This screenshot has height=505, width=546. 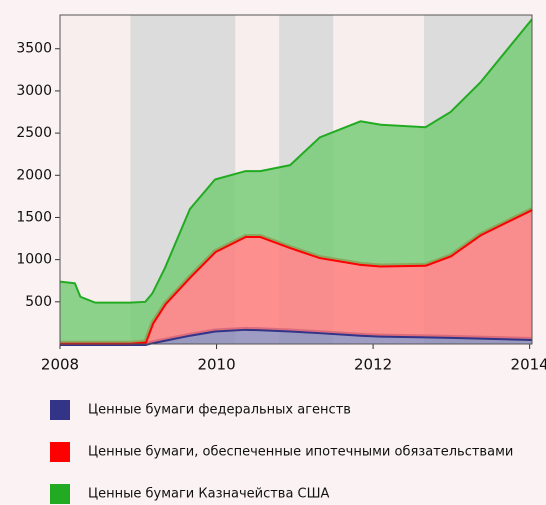 I want to click on y-tick-label: 3000, so click(x=34, y=91).